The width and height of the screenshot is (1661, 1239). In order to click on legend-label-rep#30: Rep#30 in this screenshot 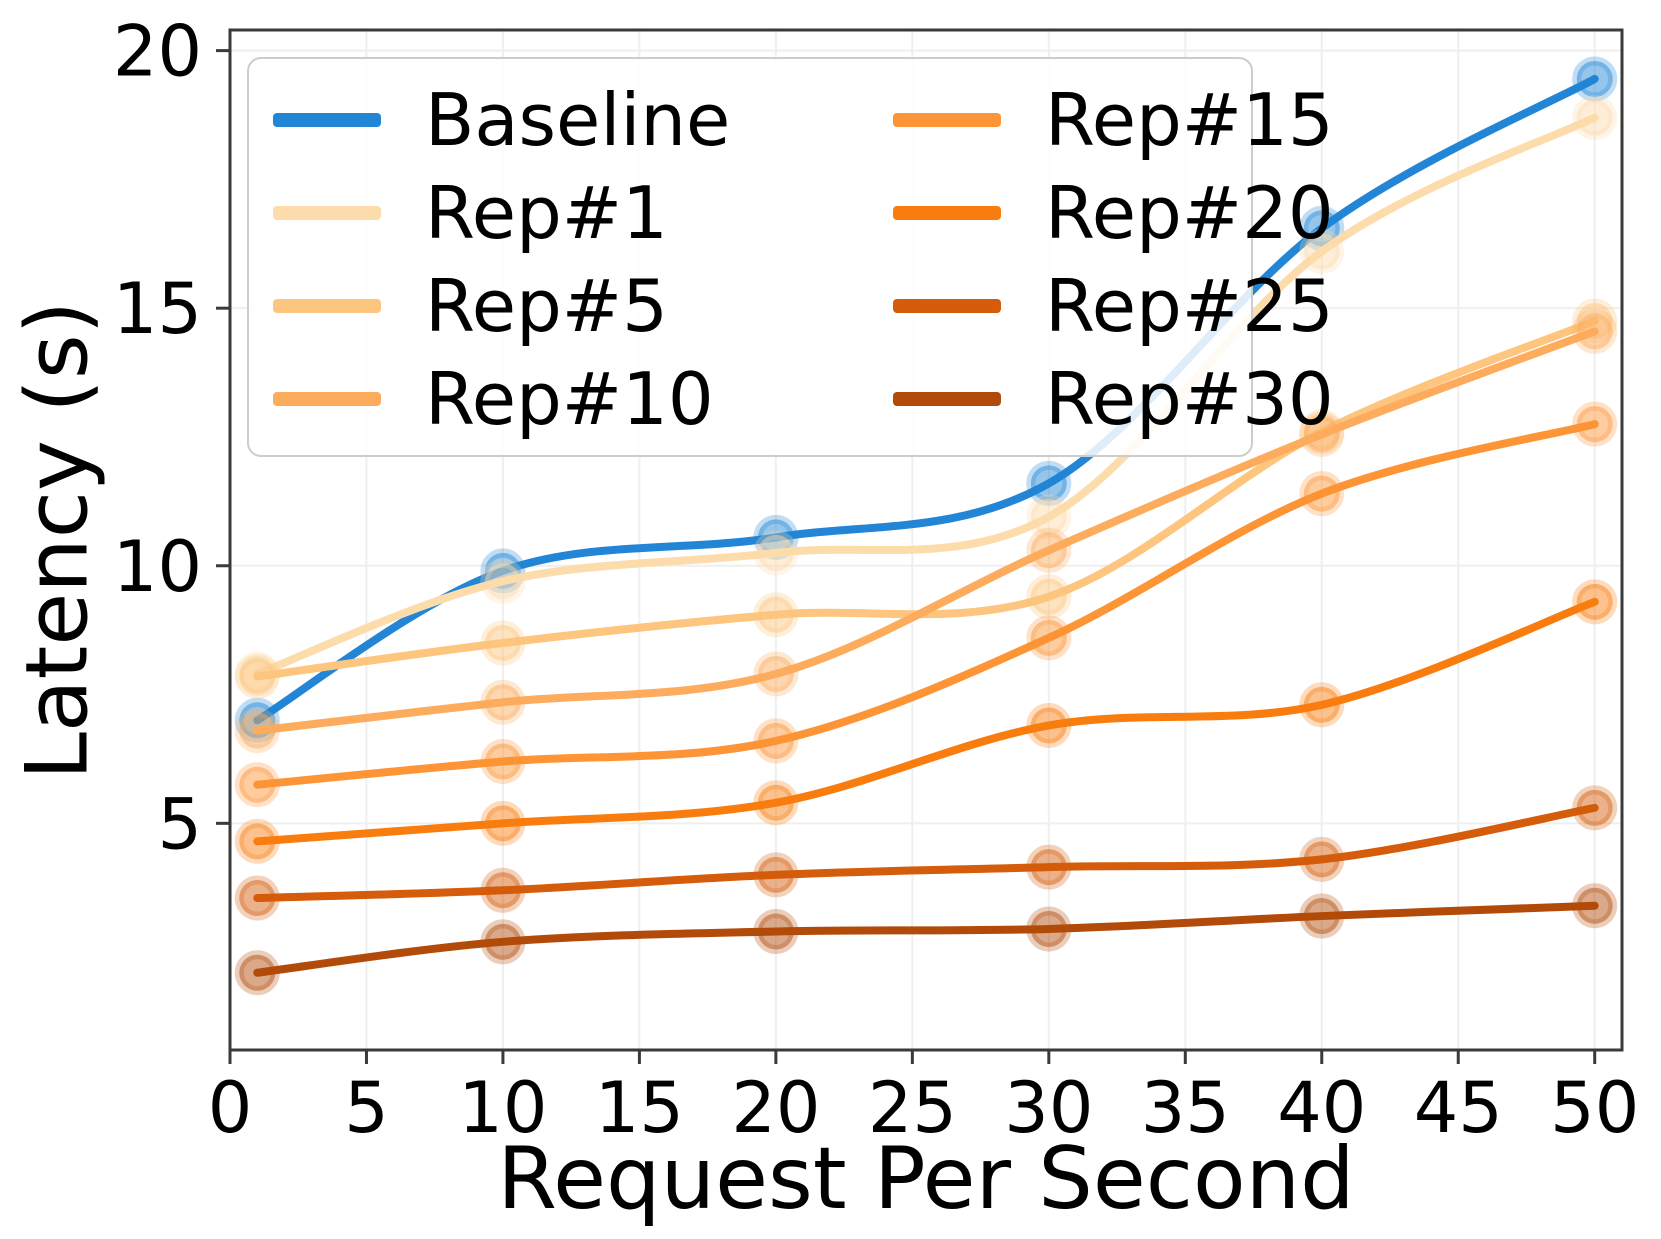, I will do `click(1189, 398)`.